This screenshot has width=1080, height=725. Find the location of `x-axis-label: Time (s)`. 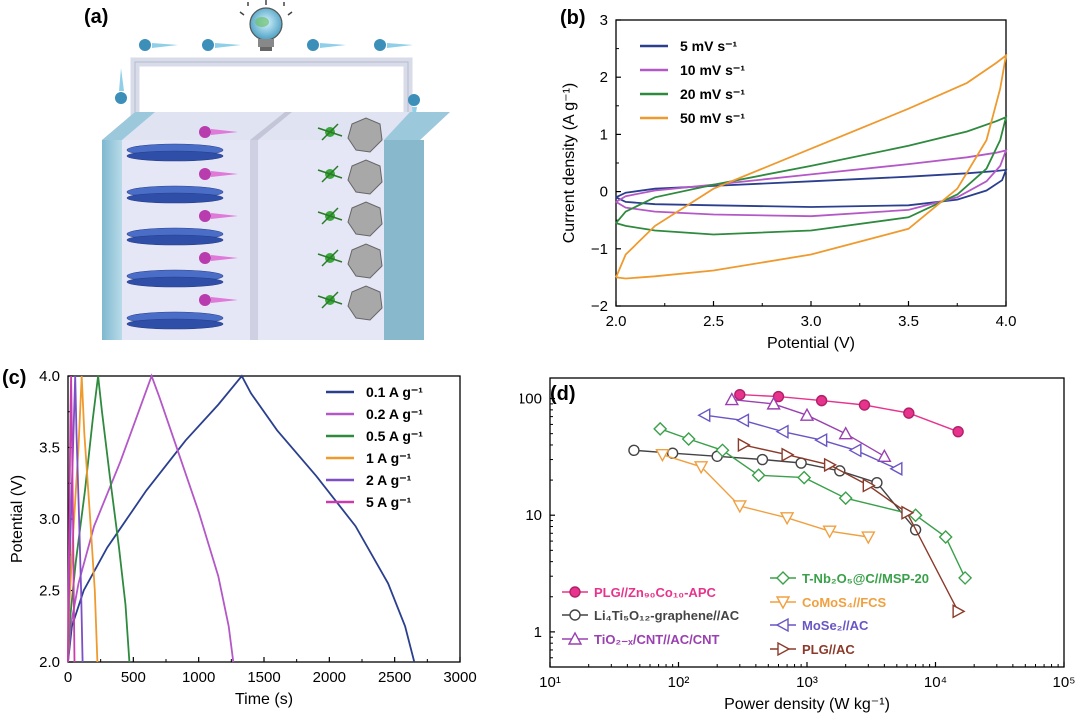

x-axis-label: Time (s) is located at coordinates (264, 699).